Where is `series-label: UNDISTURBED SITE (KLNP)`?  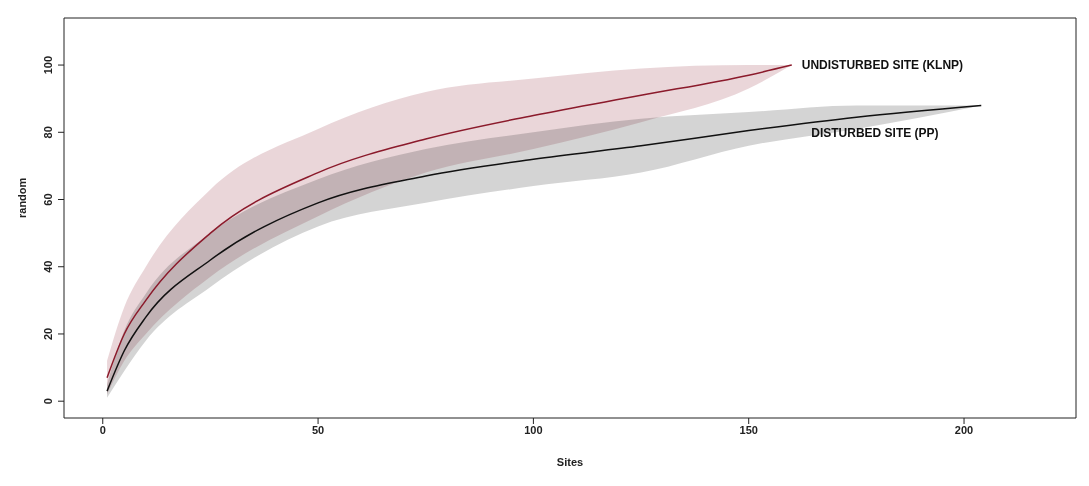 series-label: UNDISTURBED SITE (KLNP) is located at coordinates (882, 65).